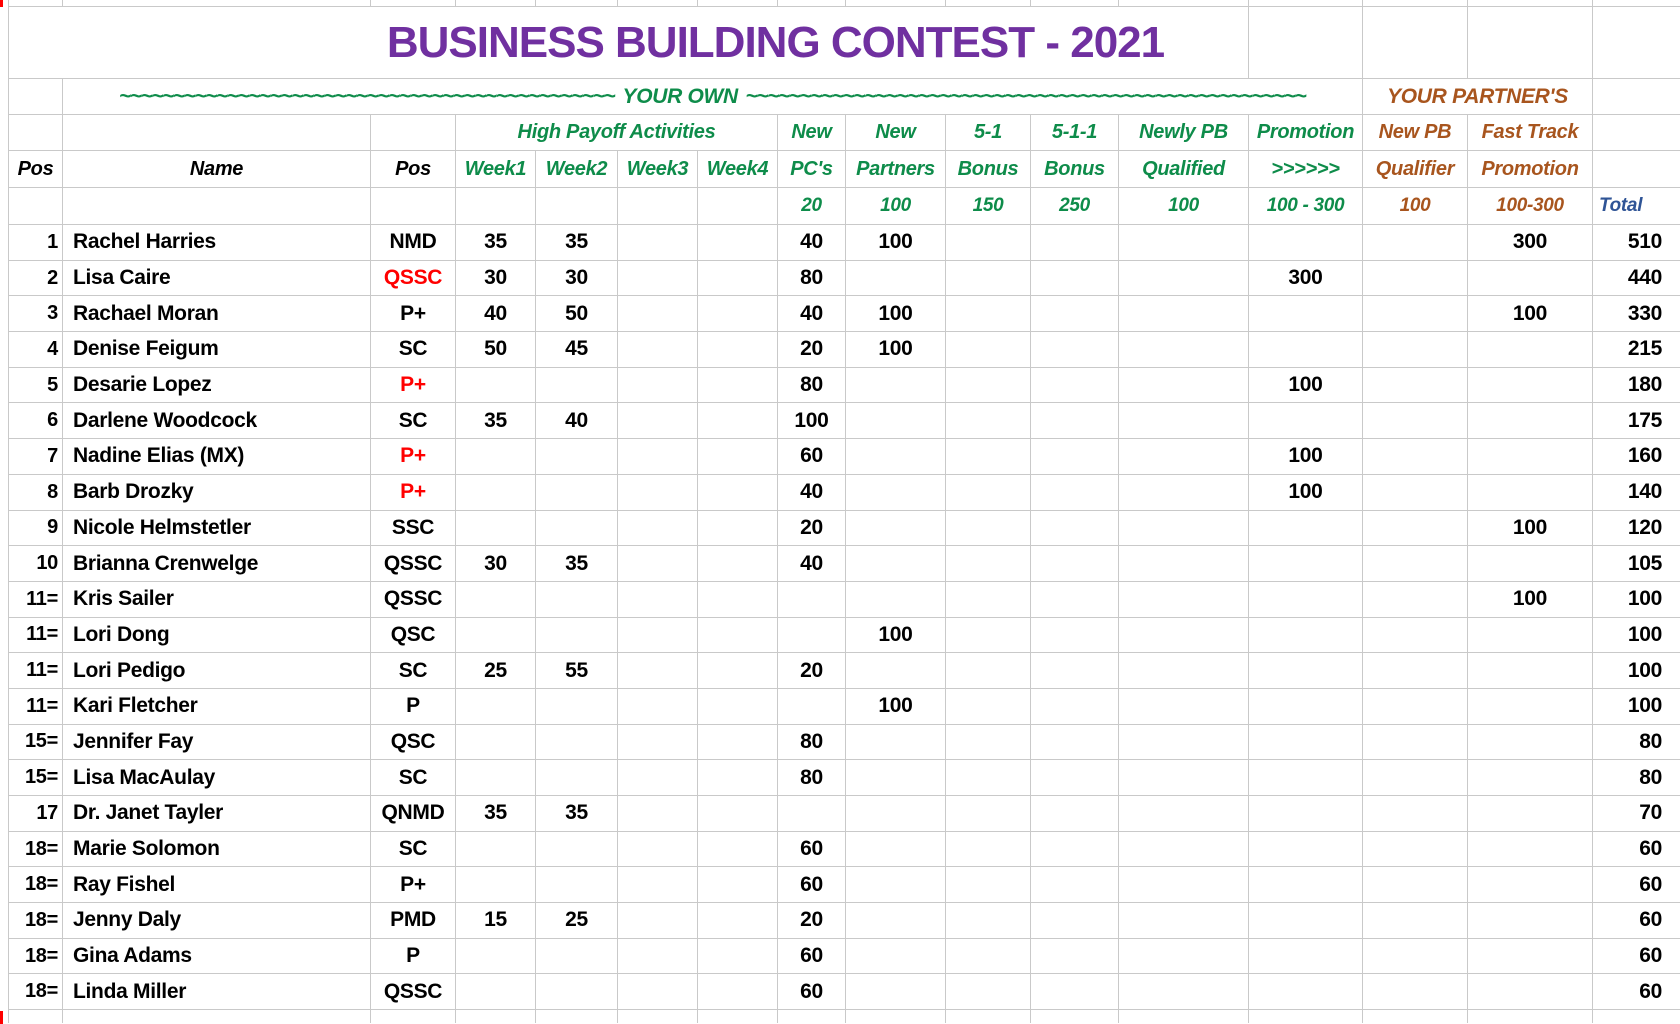 The width and height of the screenshot is (1680, 1024). What do you see at coordinates (577, 349) in the screenshot?
I see `cell-week2: 45` at bounding box center [577, 349].